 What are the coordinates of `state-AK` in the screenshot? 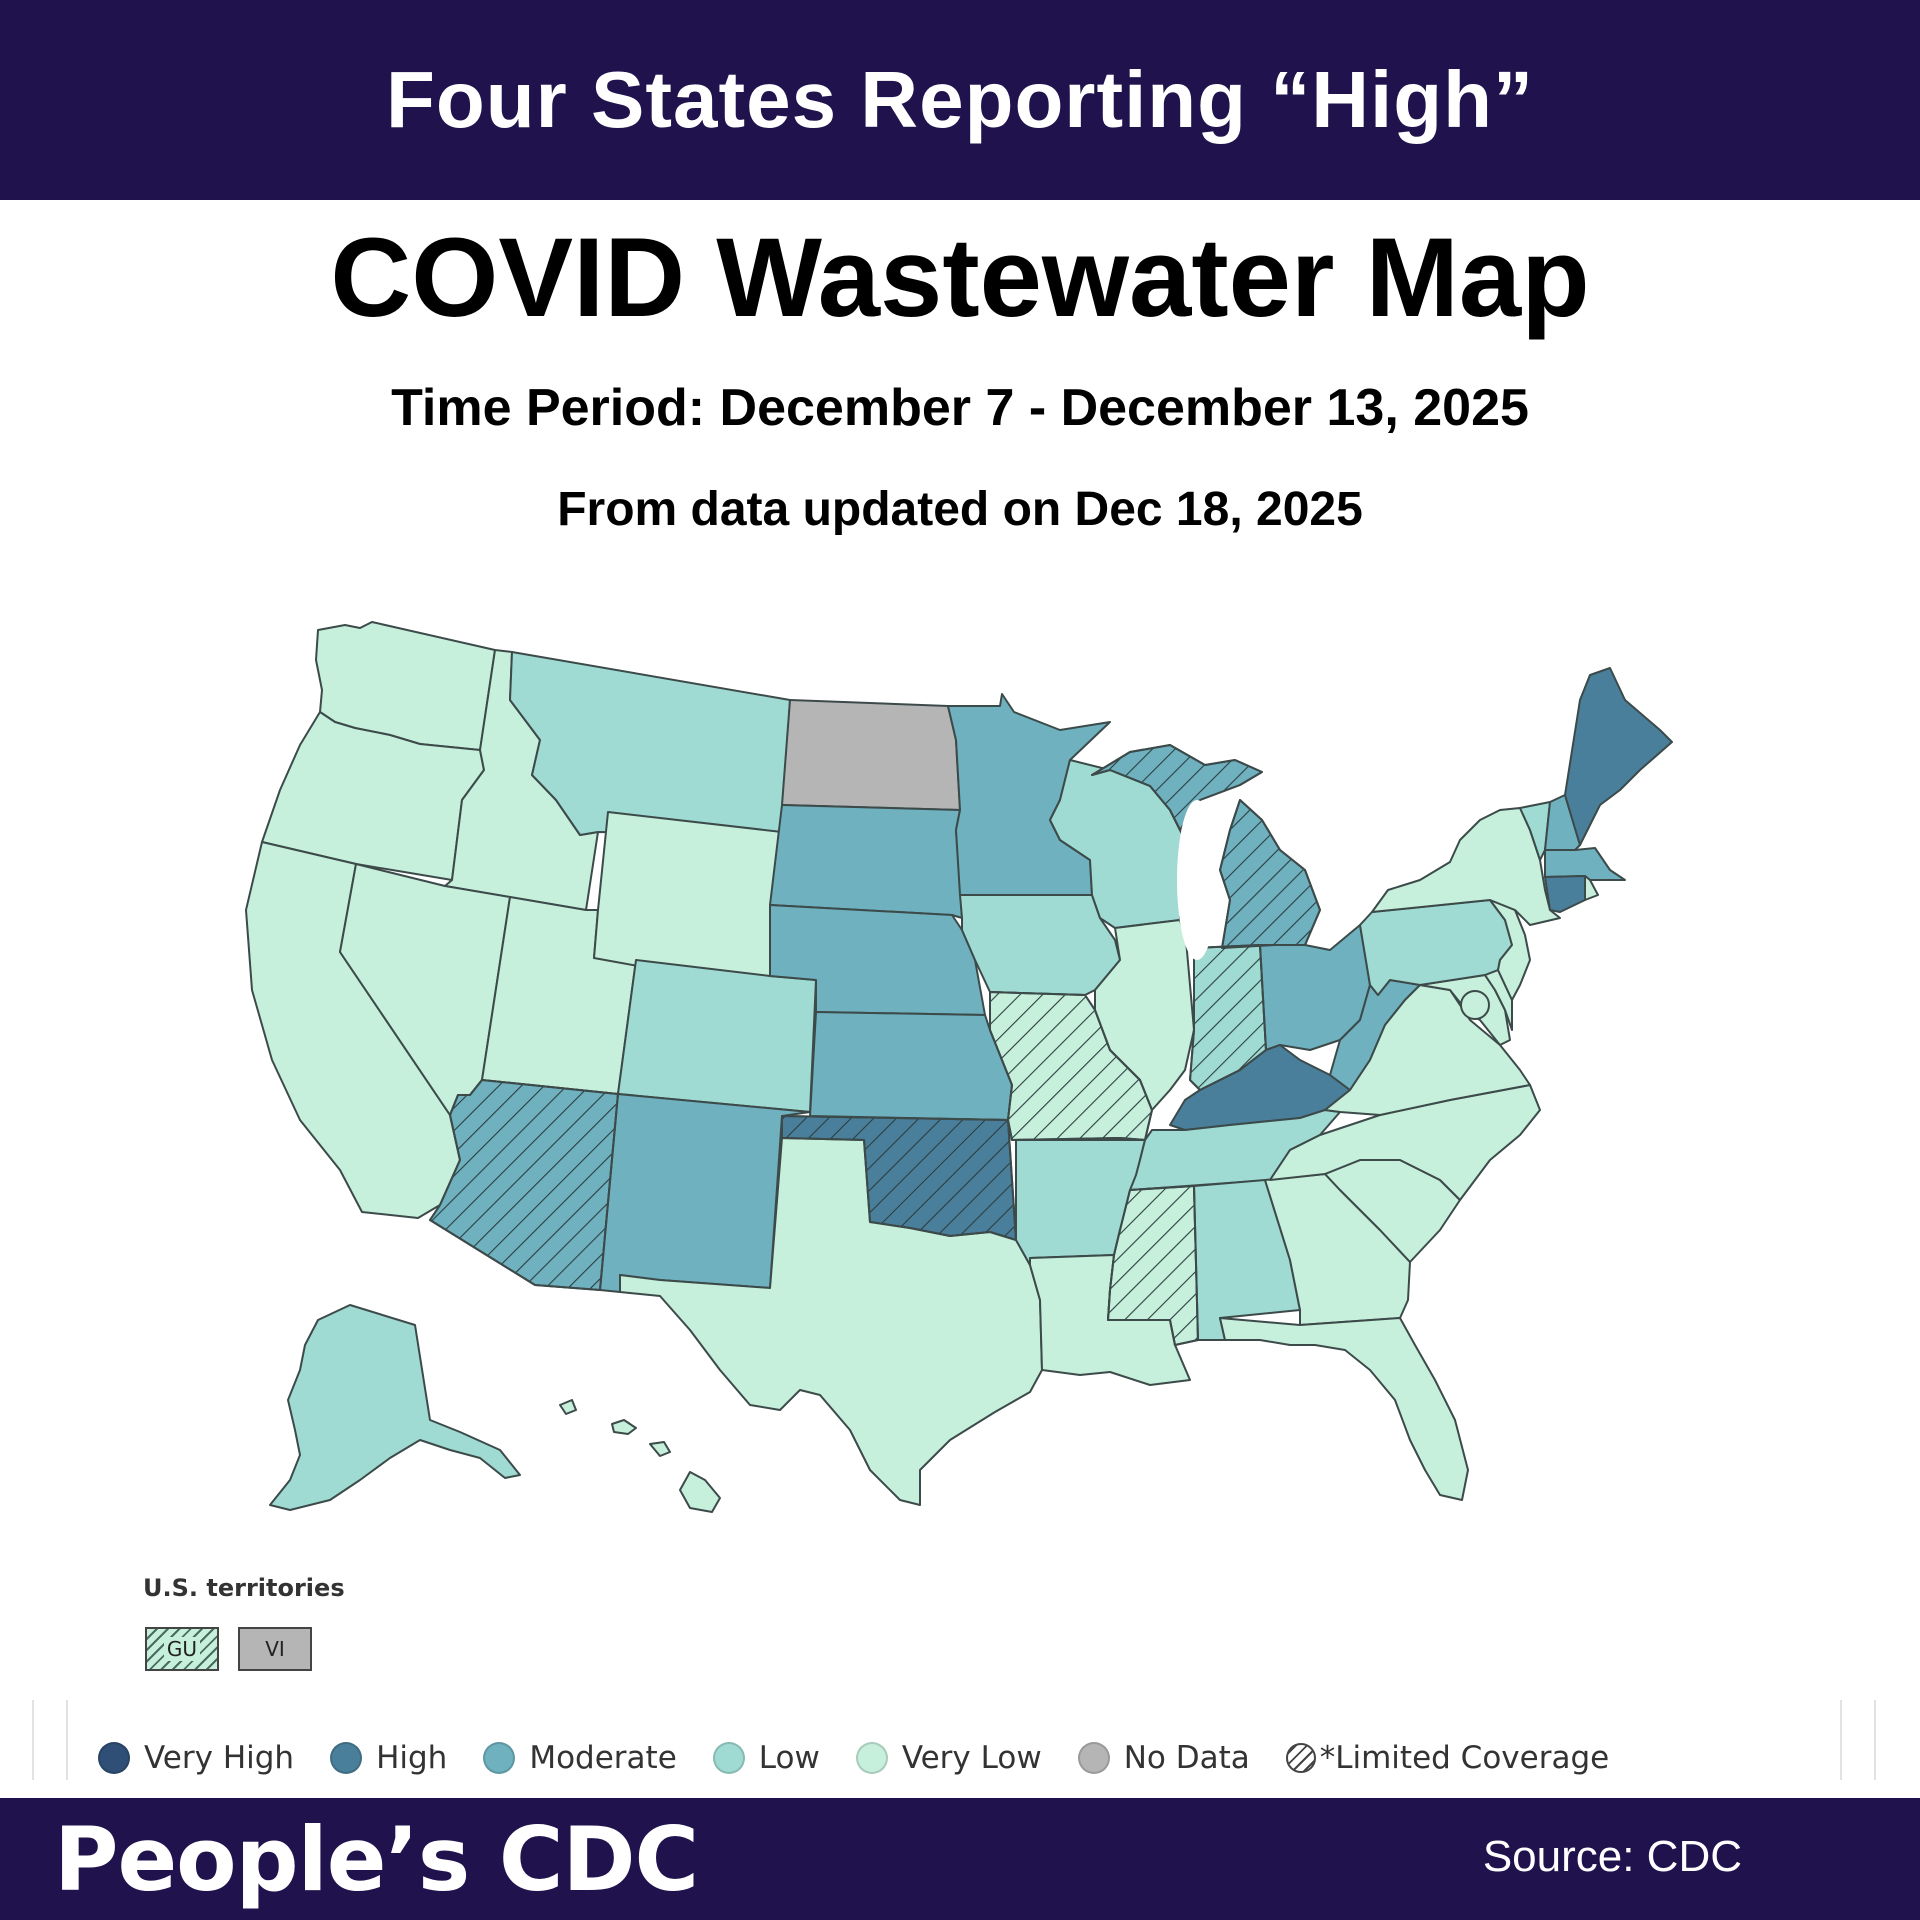 It's located at (395, 1407).